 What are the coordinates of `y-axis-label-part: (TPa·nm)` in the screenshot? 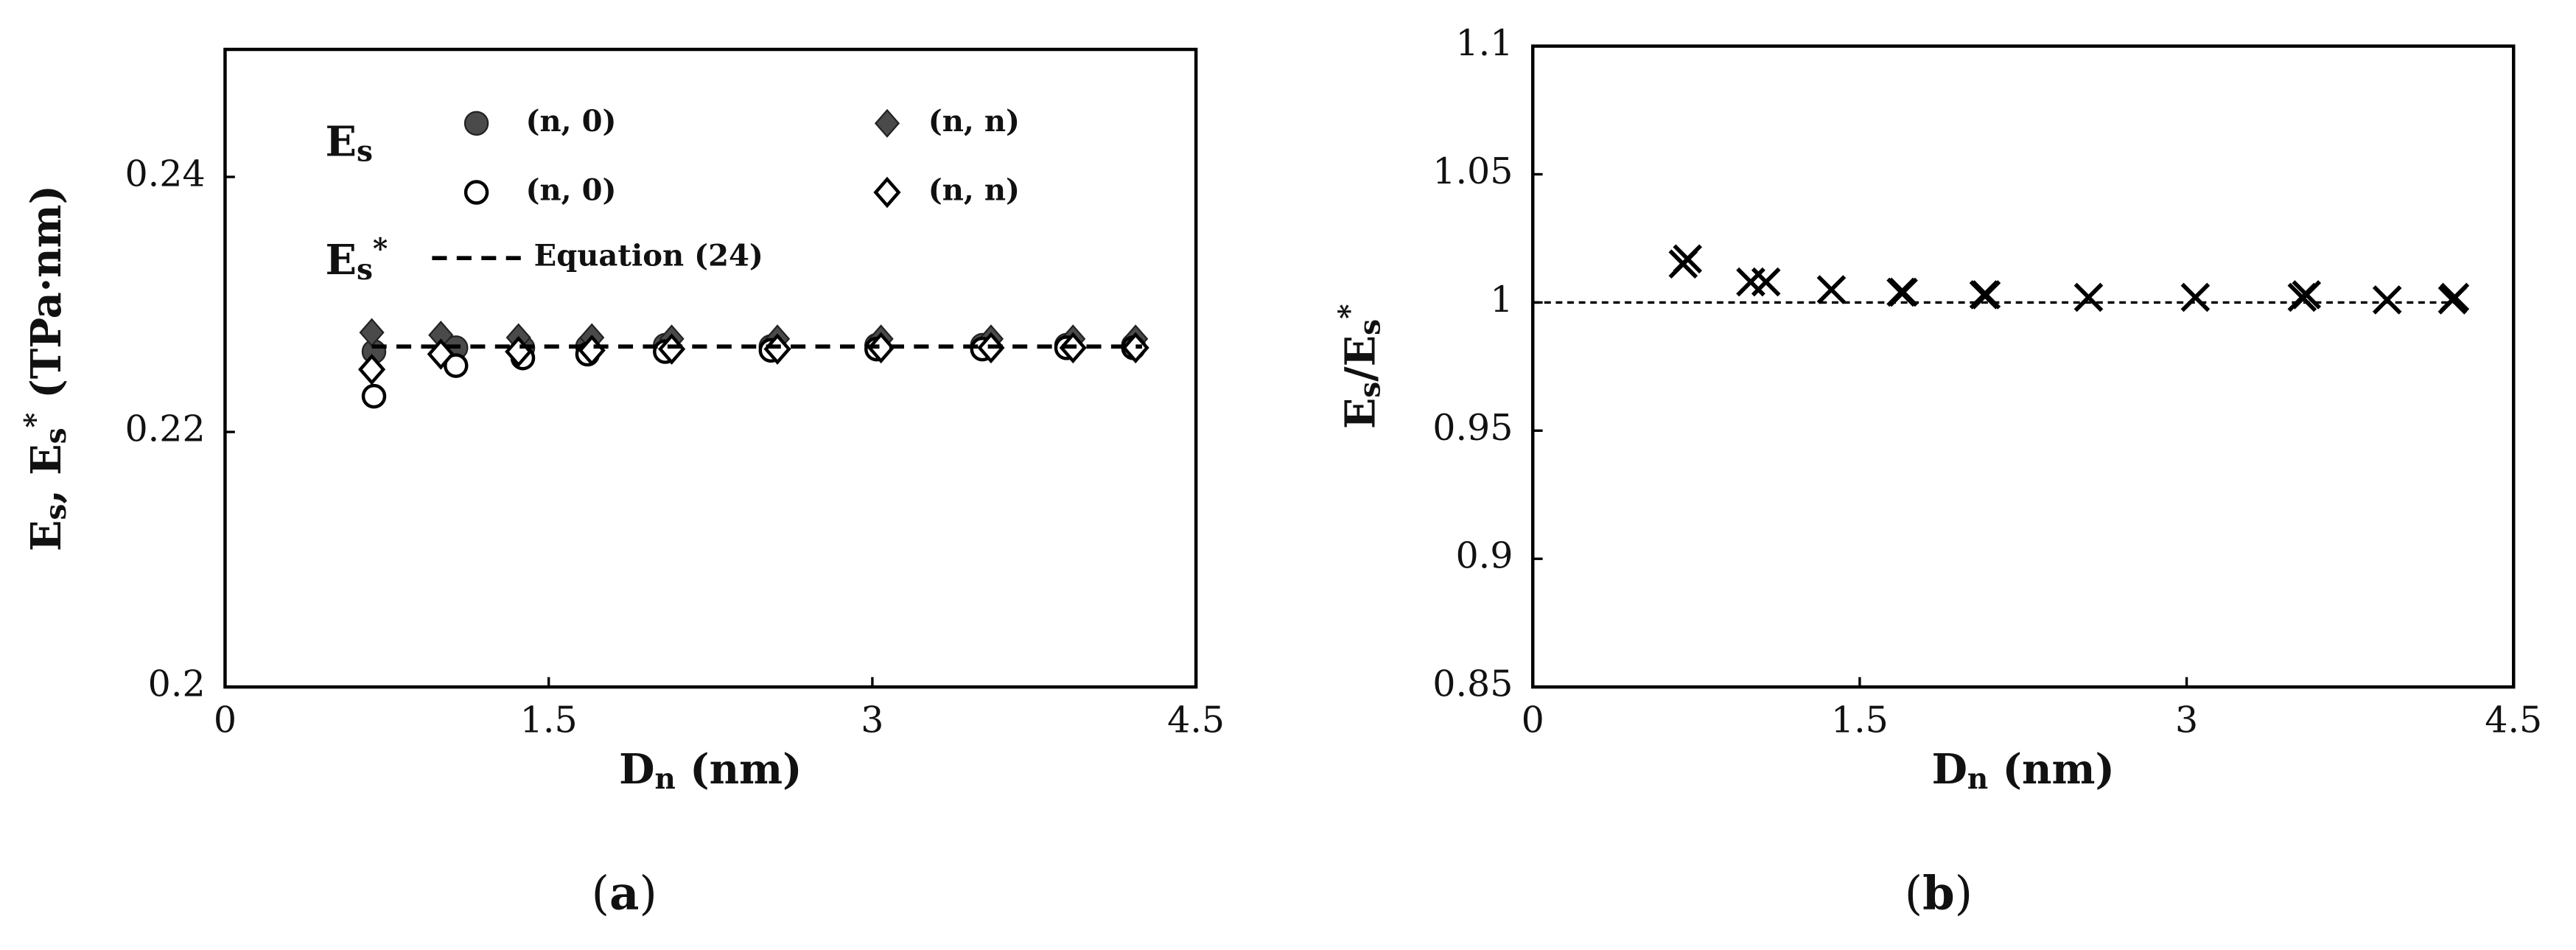 It's located at (47, 299).